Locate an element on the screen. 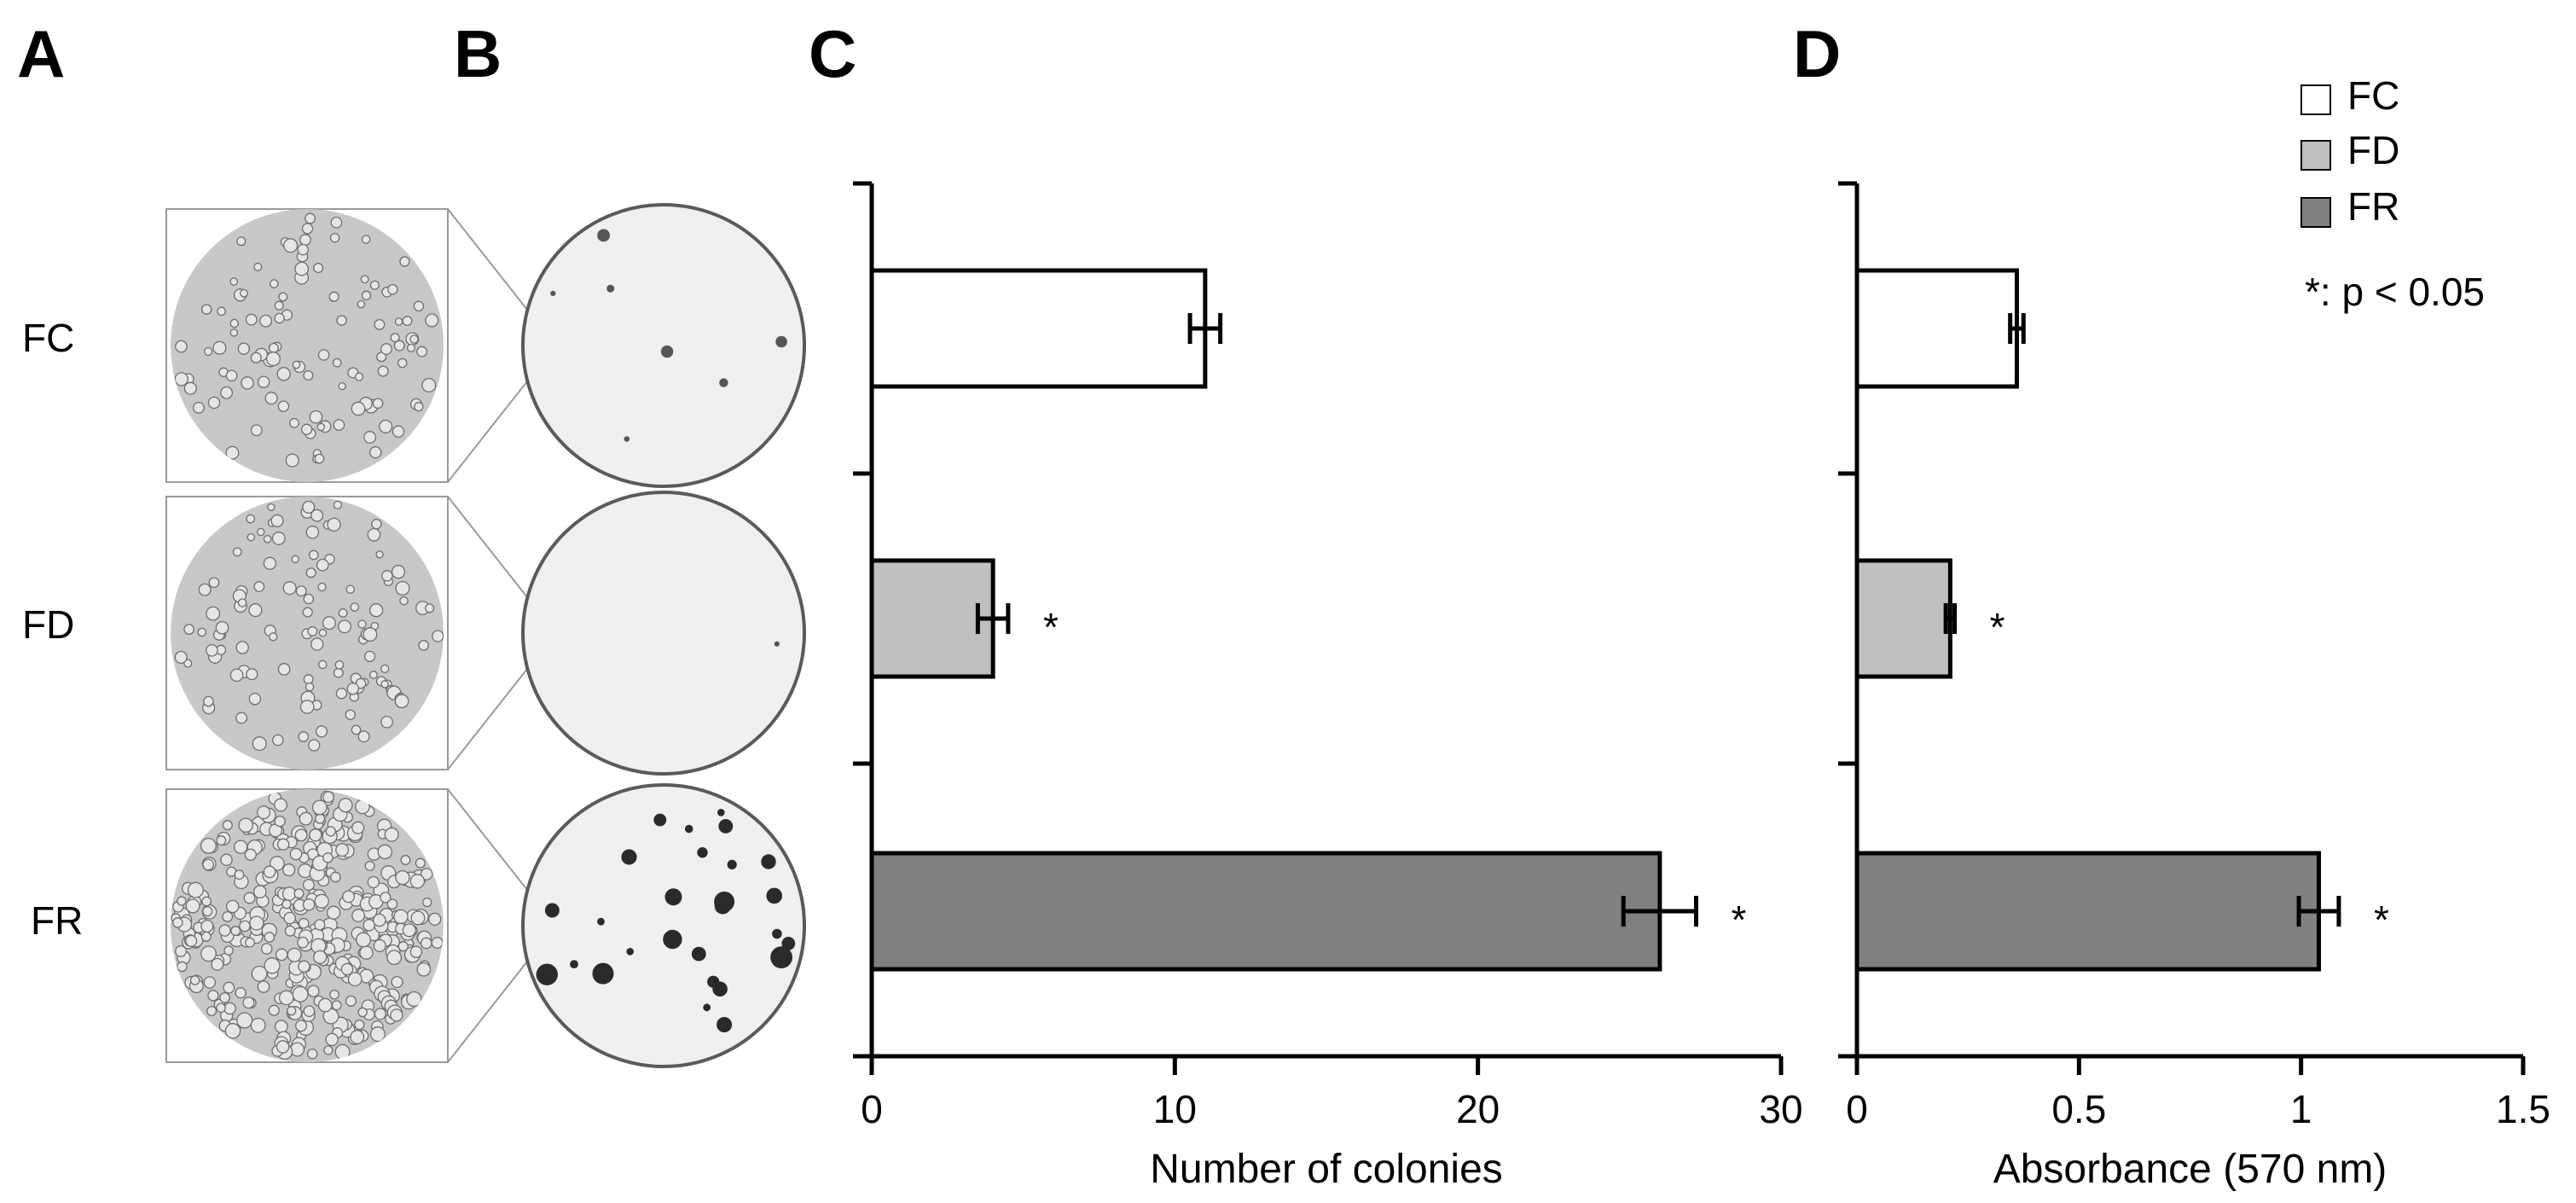 Image resolution: width=2576 pixels, height=1203 pixels. plate-fc is located at coordinates (663, 345).